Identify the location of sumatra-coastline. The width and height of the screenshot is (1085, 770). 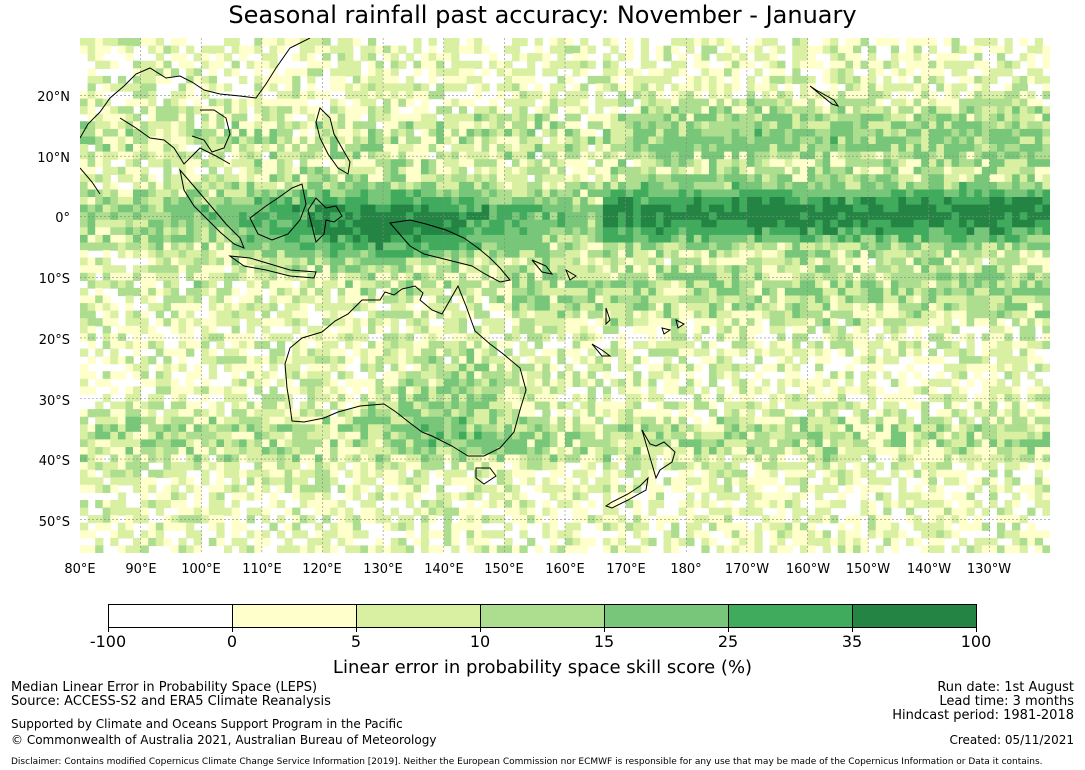
(212, 208).